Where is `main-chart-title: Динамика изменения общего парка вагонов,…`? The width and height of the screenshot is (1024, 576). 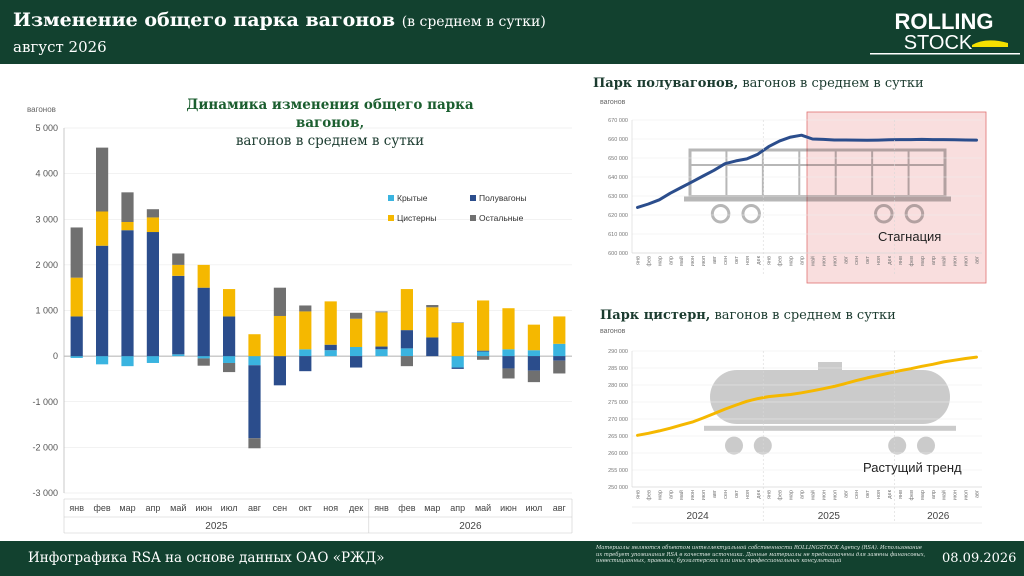
main-chart-title: Динамика изменения общего парка вагонов,… is located at coordinates (330, 123).